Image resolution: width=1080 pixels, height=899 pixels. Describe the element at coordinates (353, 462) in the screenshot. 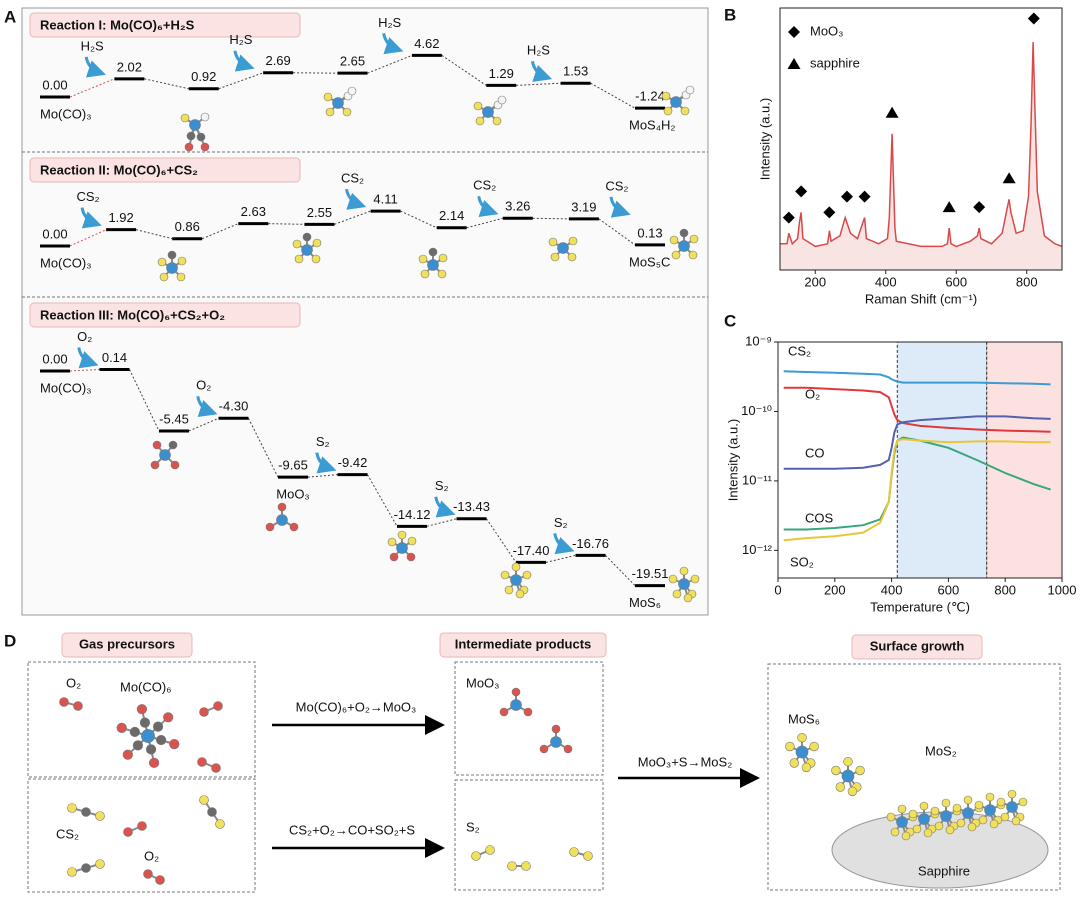

I see `energy-label: -9.42` at that location.